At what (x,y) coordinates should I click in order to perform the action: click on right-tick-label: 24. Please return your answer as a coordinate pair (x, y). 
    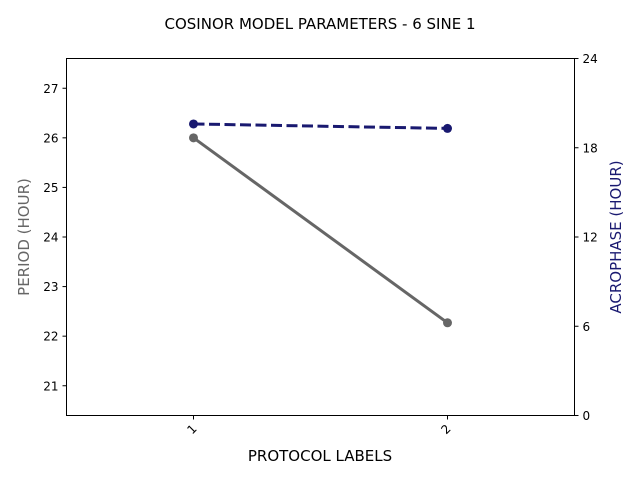
    Looking at the image, I should click on (590, 59).